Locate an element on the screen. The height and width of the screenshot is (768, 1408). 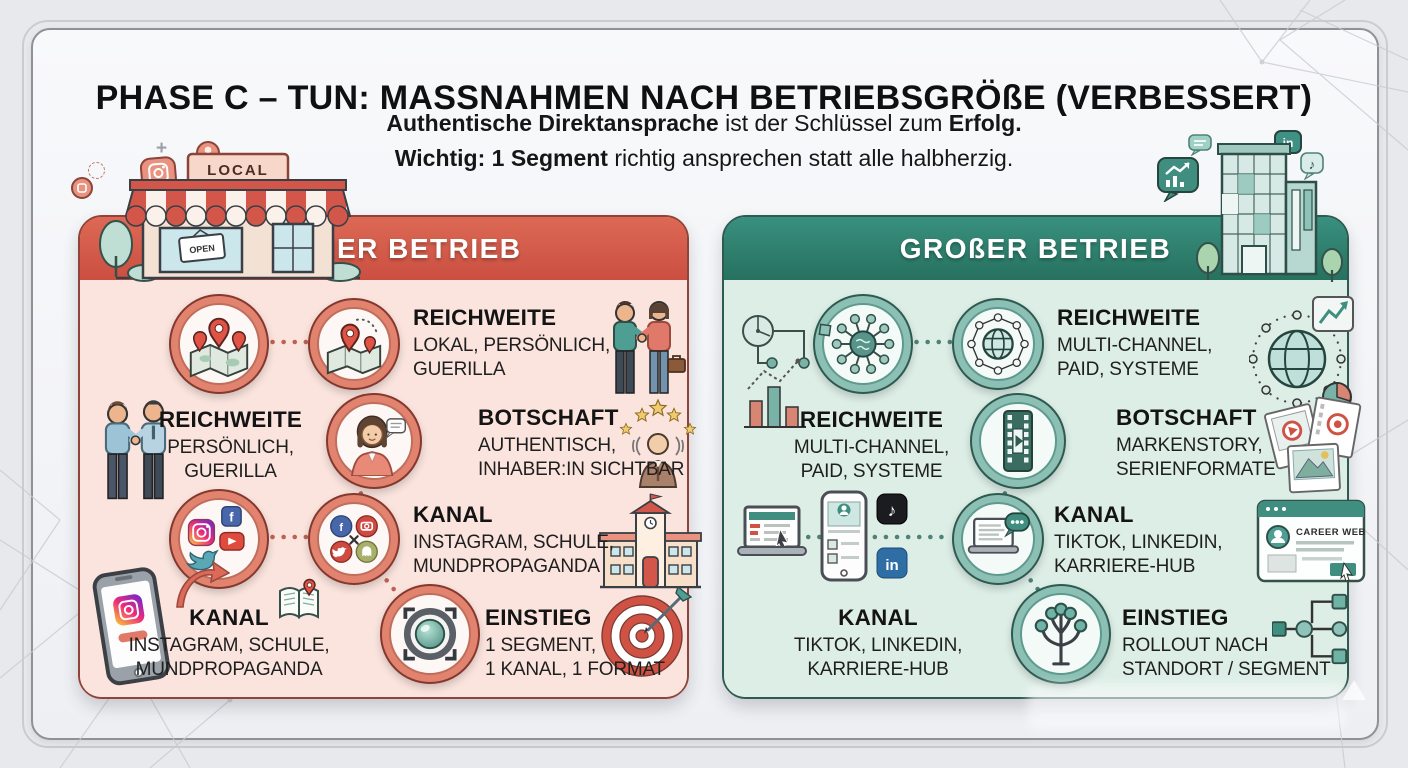
camera-lens-icon is located at coordinates (430, 634).